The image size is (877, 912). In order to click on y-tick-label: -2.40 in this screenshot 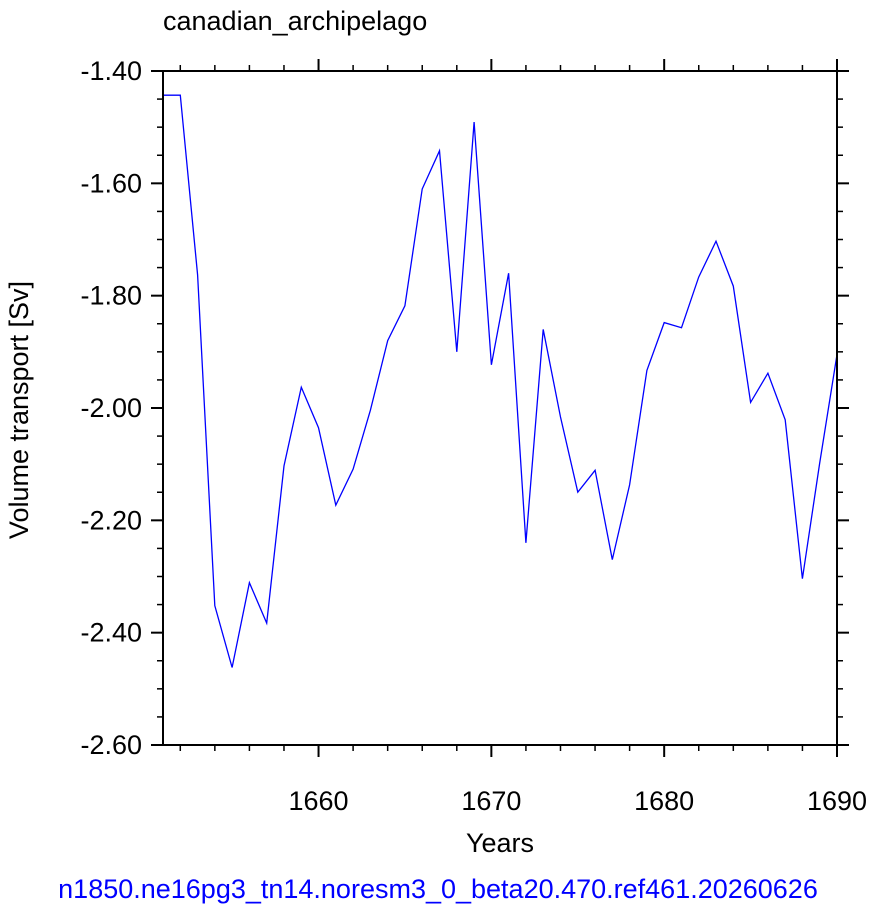, I will do `click(111, 633)`.